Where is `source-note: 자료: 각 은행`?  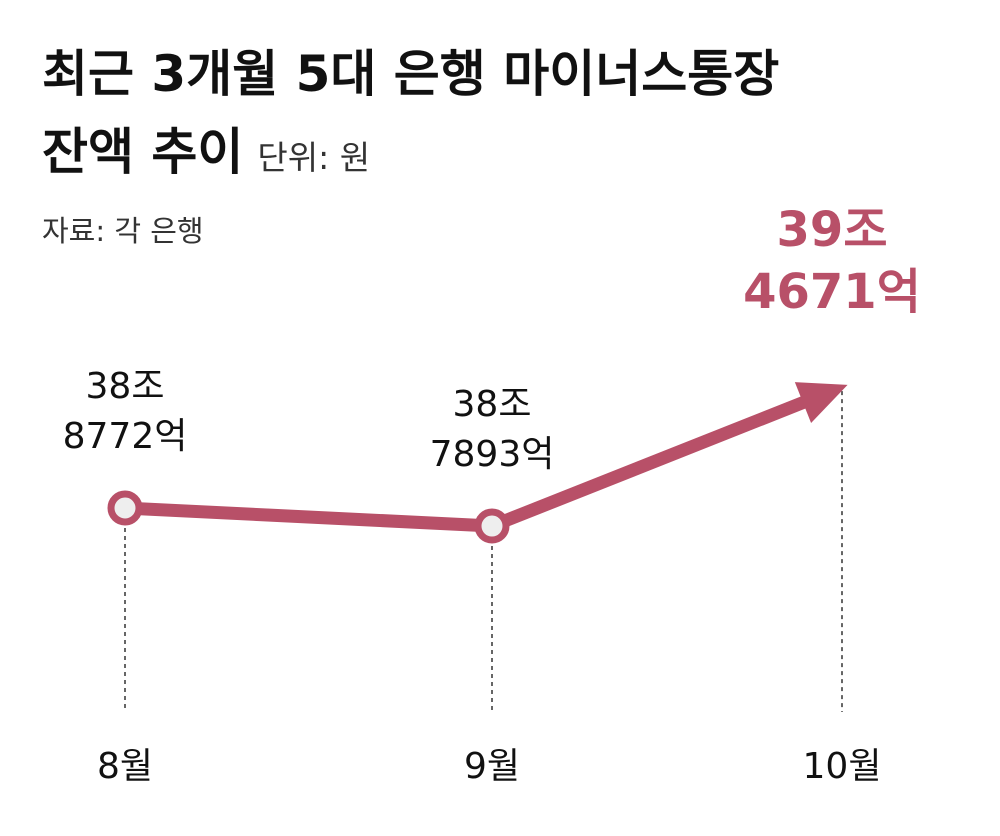
source-note: 자료: 각 은행 is located at coordinates (123, 231).